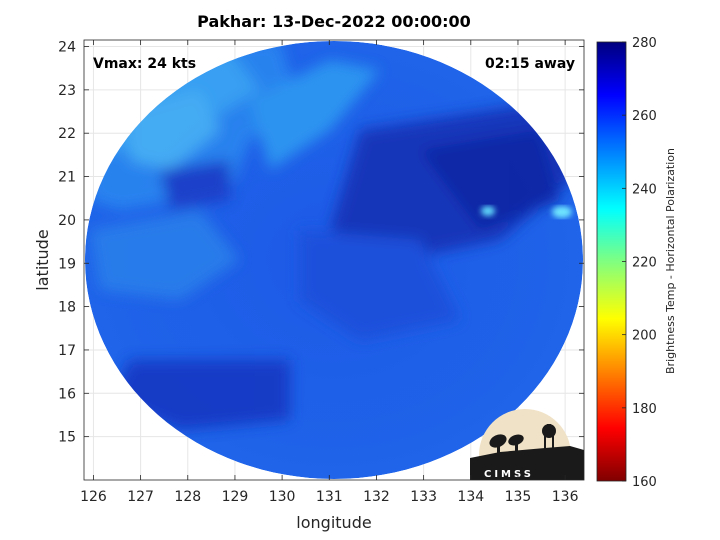 This screenshot has height=540, width=720. Describe the element at coordinates (518, 497) in the screenshot. I see `x-tick-label: 135` at that location.